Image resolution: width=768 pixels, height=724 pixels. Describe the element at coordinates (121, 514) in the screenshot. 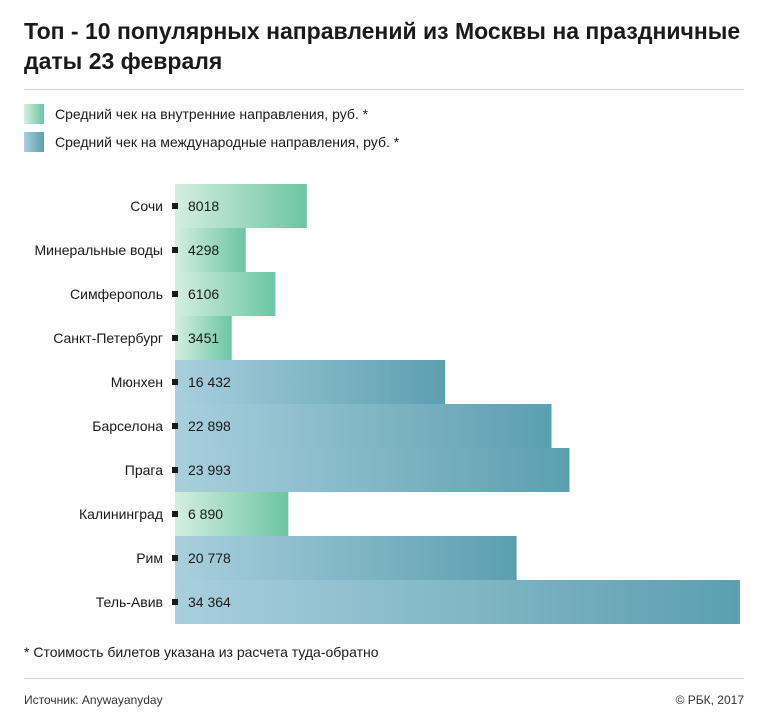

I see `category-label-7: Калининград` at that location.